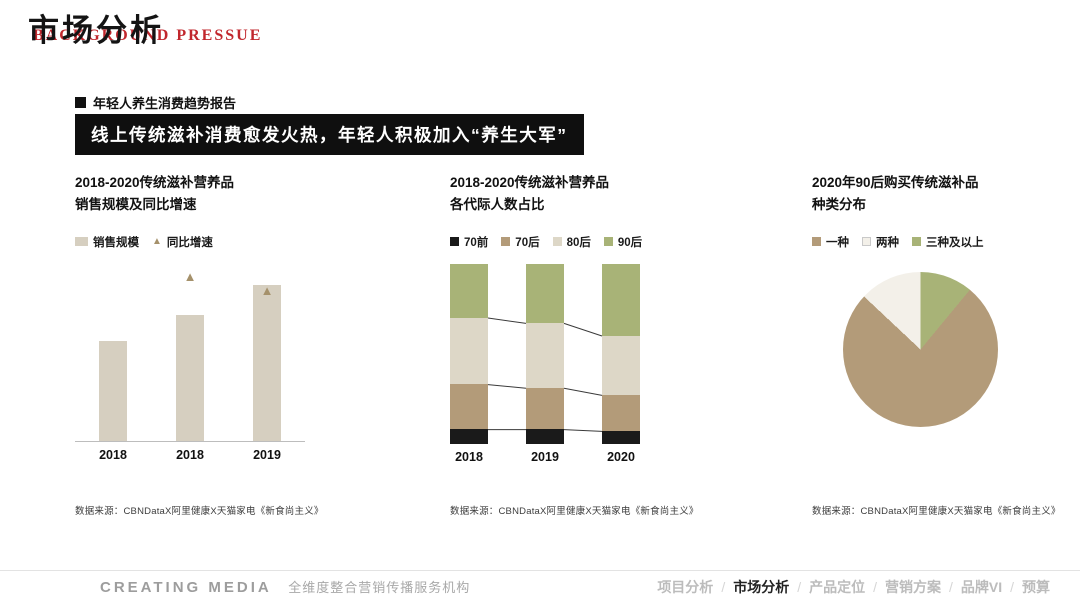  Describe the element at coordinates (761, 587) in the screenshot. I see `nav-item-2: 市场分析` at that location.